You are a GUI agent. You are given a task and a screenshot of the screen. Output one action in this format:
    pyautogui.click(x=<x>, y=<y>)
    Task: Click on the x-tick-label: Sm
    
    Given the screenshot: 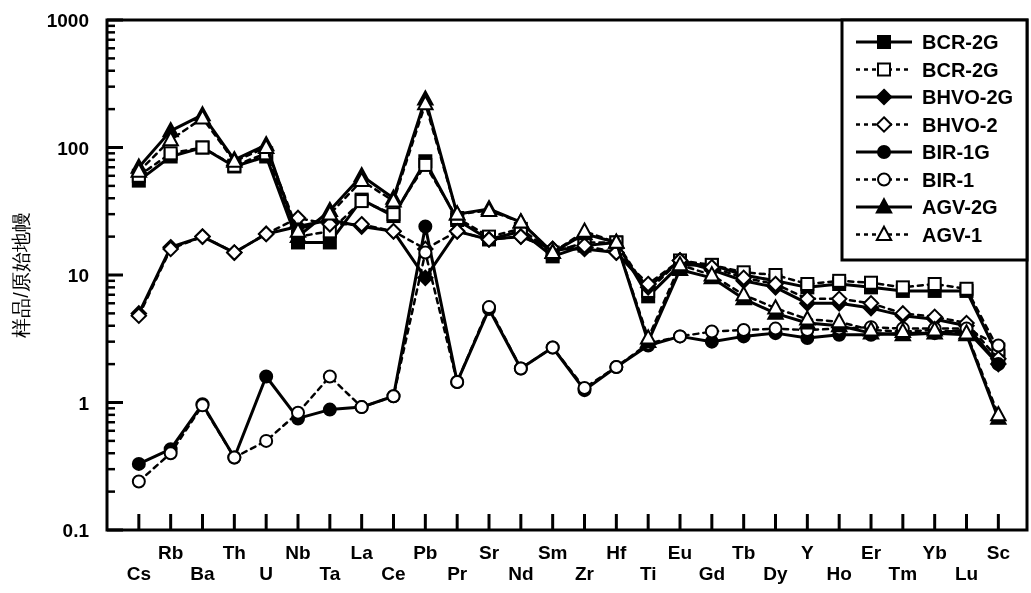 What is the action you would take?
    pyautogui.click(x=552, y=552)
    